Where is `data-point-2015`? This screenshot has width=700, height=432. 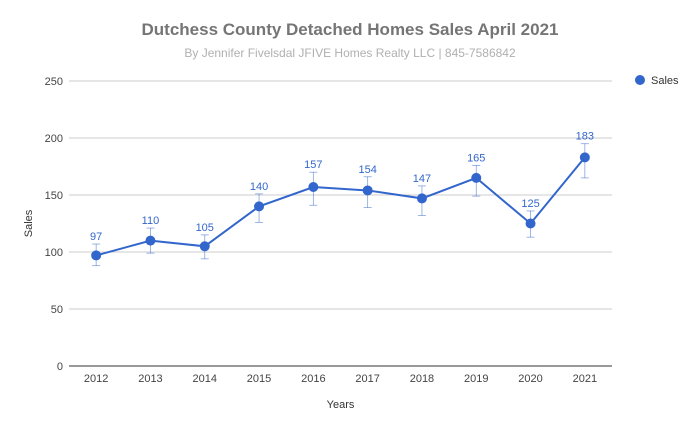
data-point-2015 is located at coordinates (259, 206).